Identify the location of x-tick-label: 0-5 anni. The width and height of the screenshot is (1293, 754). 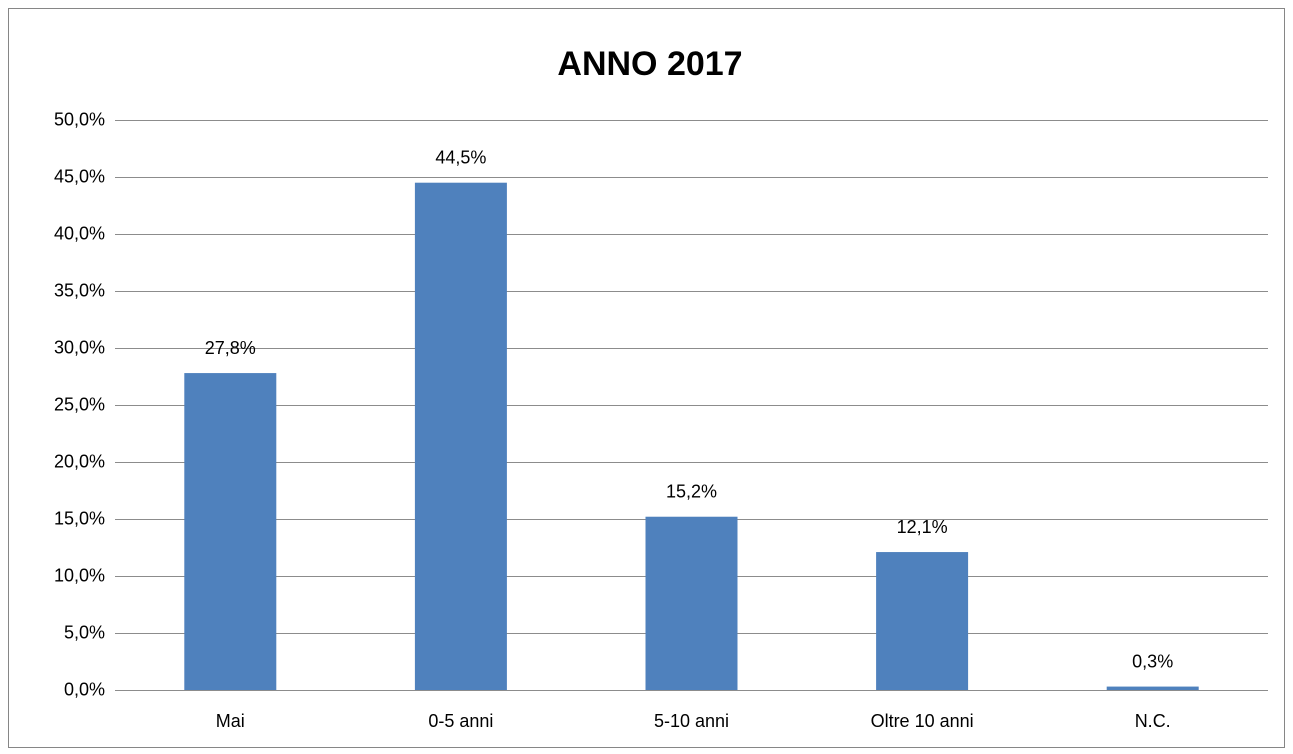
(460, 721).